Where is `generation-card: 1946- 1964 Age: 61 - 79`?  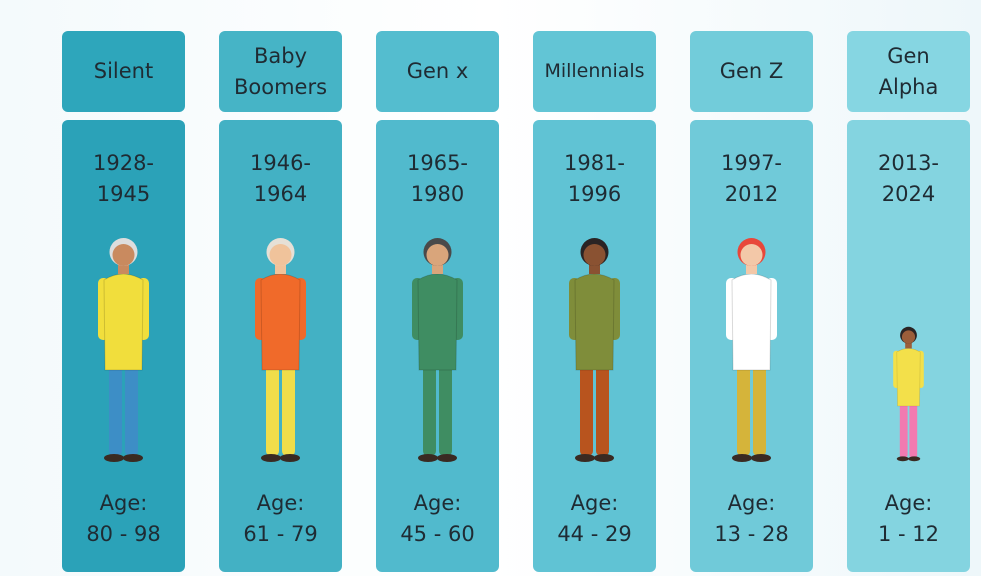 generation-card: 1946- 1964 Age: 61 - 79 is located at coordinates (280, 346).